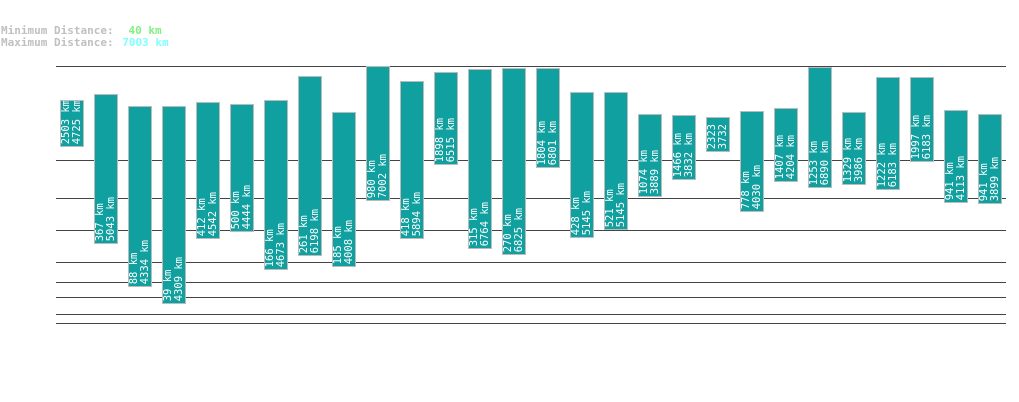  I want to click on range-bar: 1898 km 6515 km, so click(446, 118).